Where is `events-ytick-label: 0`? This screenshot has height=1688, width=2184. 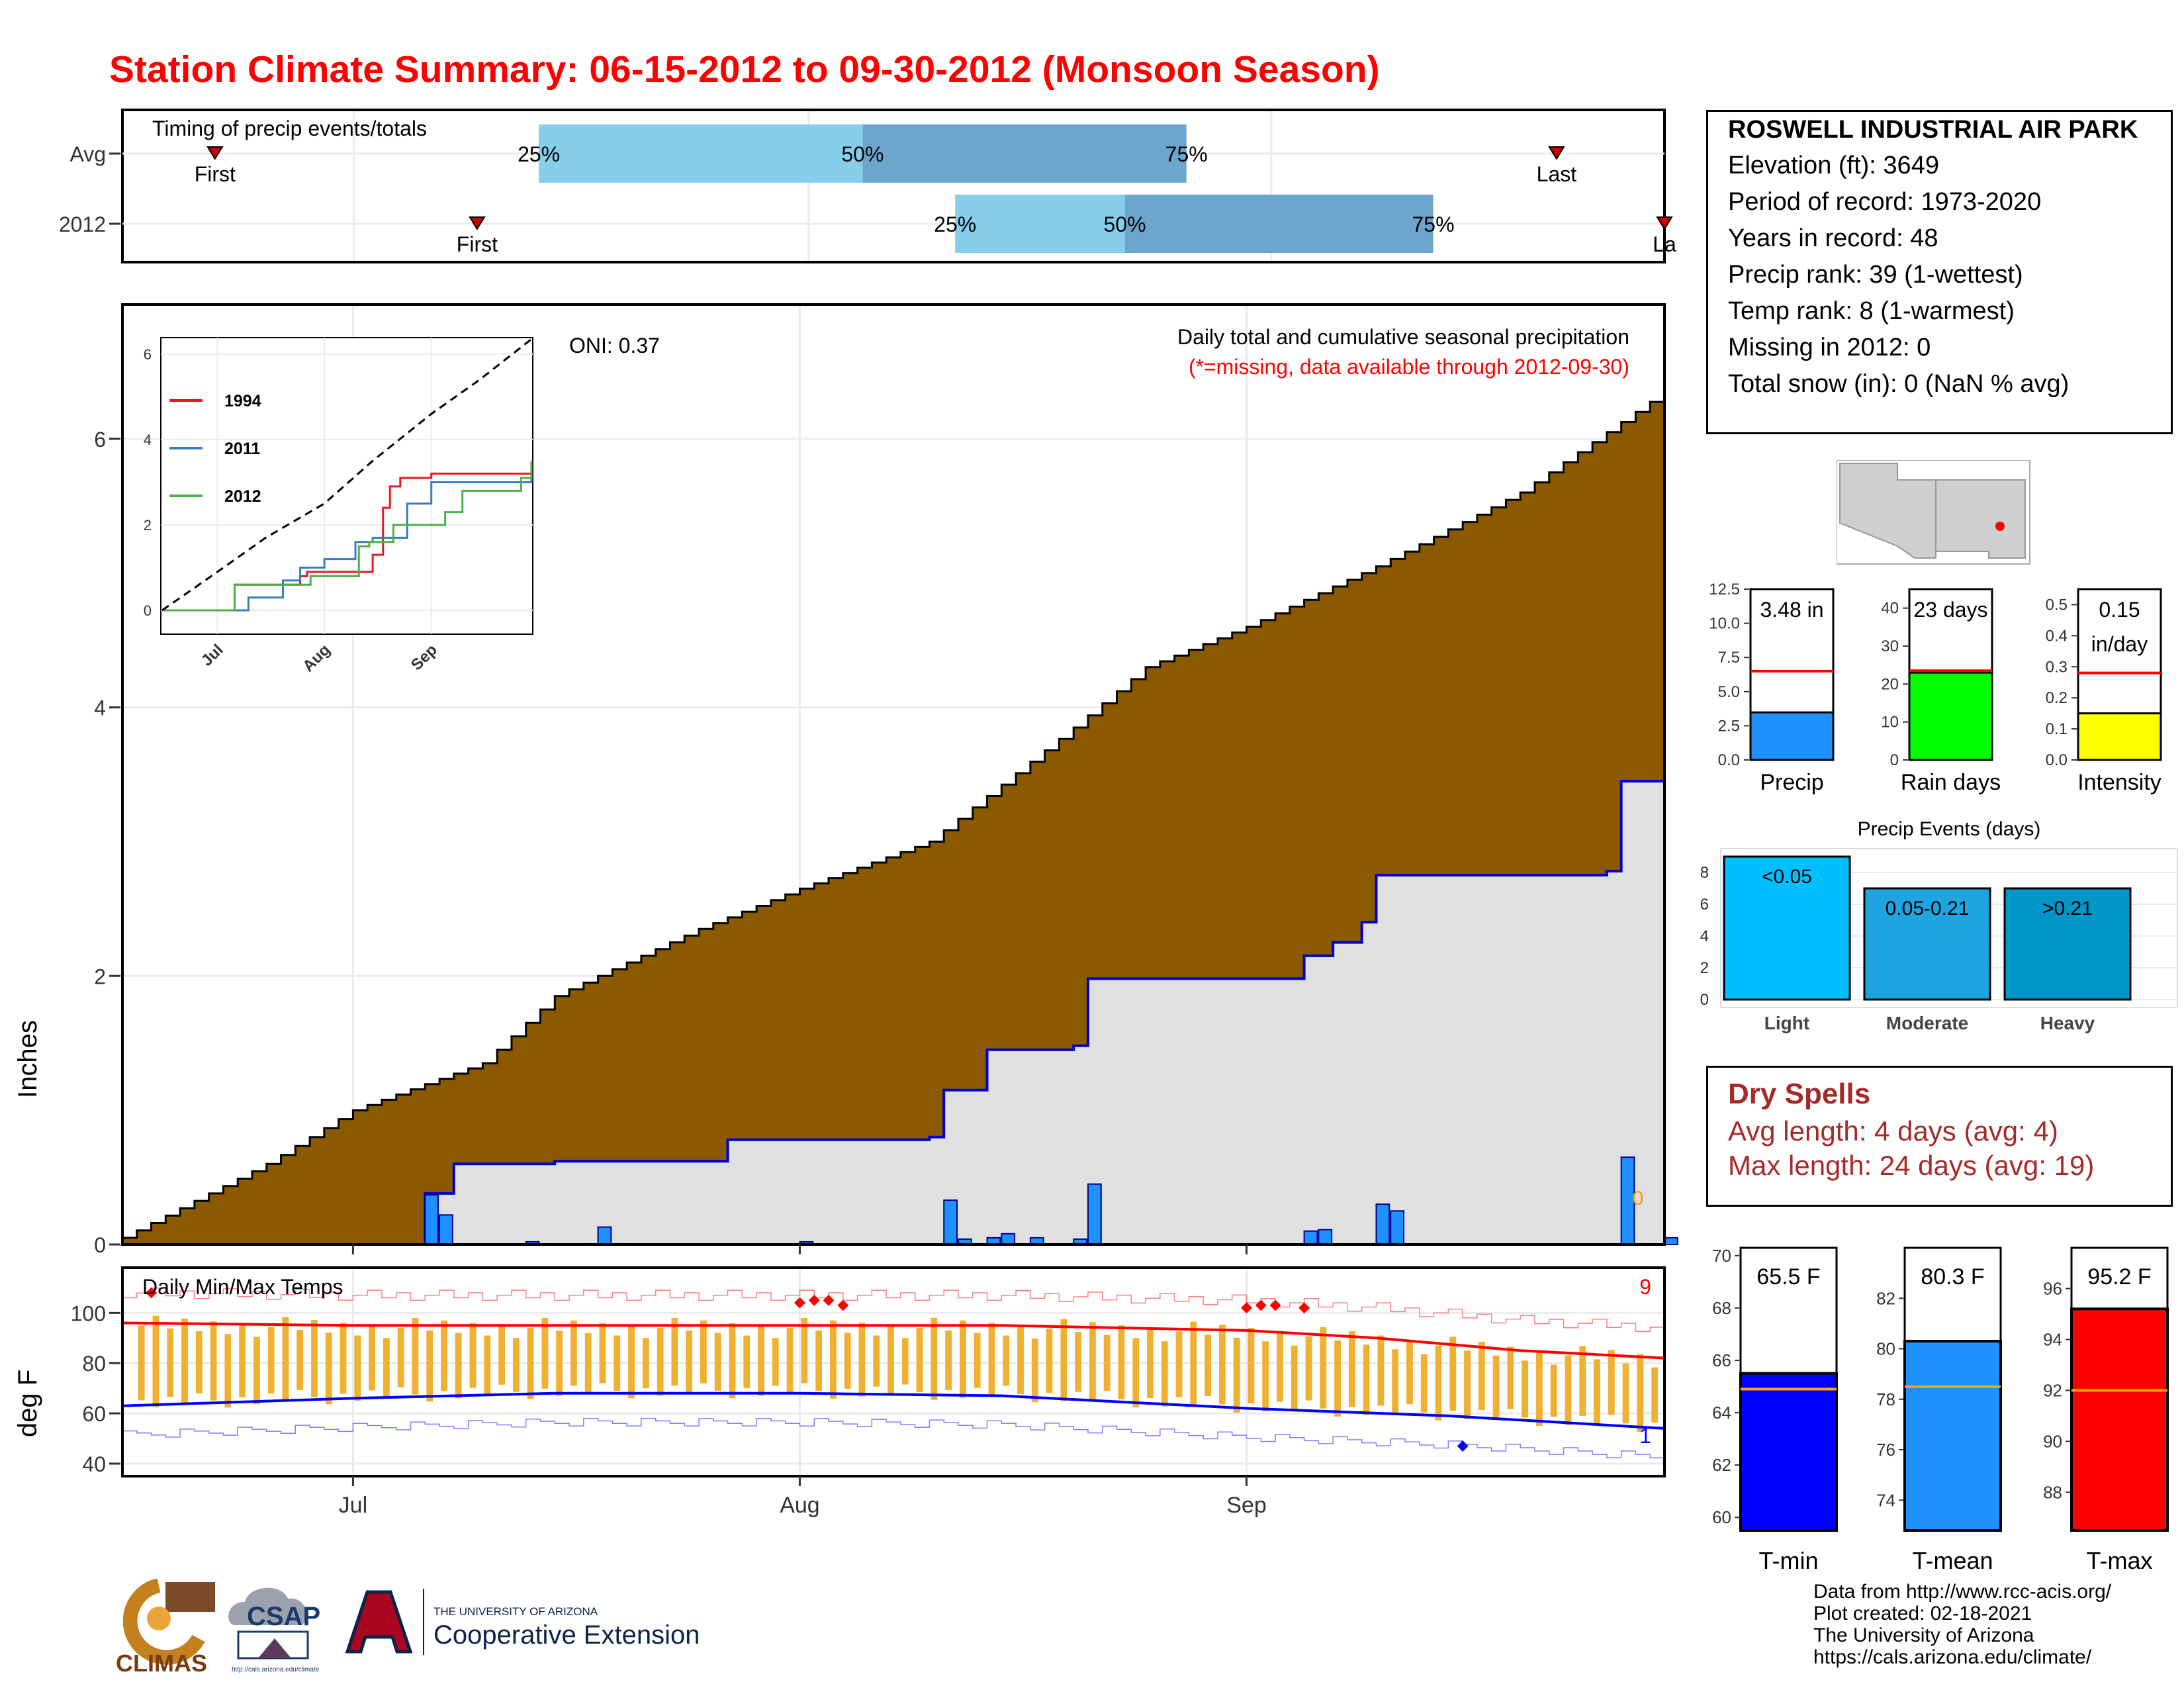
events-ytick-label: 0 is located at coordinates (1704, 1000).